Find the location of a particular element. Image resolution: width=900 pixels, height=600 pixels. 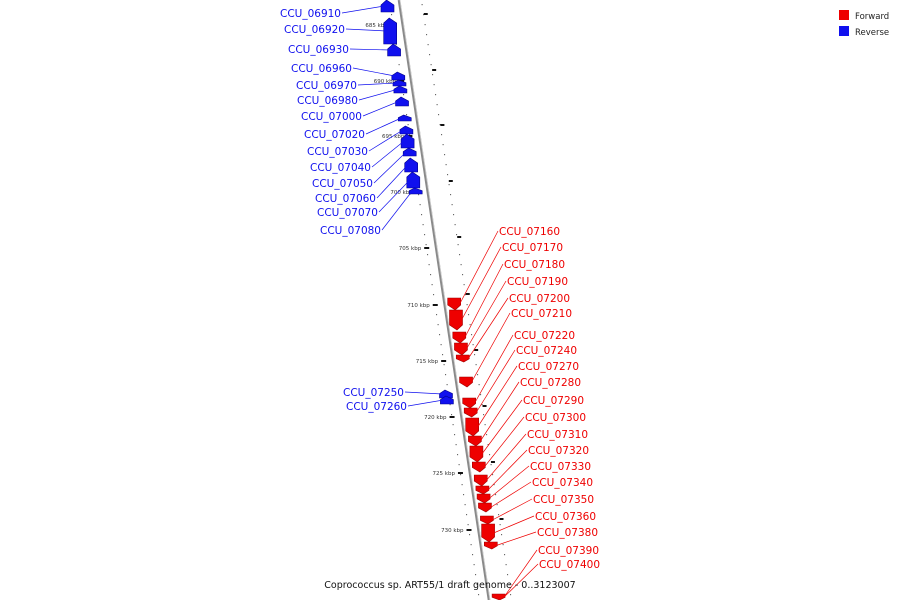

forward-gene-label: CCU_07200 is located at coordinates (539, 299).